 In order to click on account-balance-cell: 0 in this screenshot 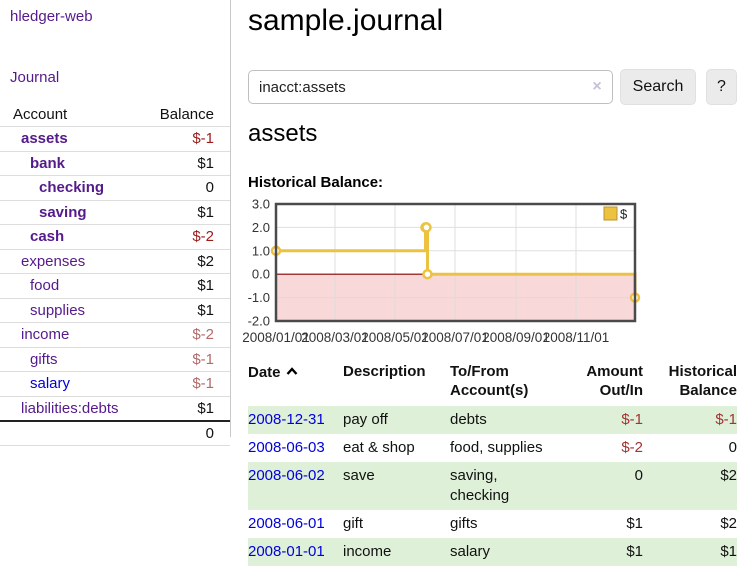, I will do `click(209, 188)`.